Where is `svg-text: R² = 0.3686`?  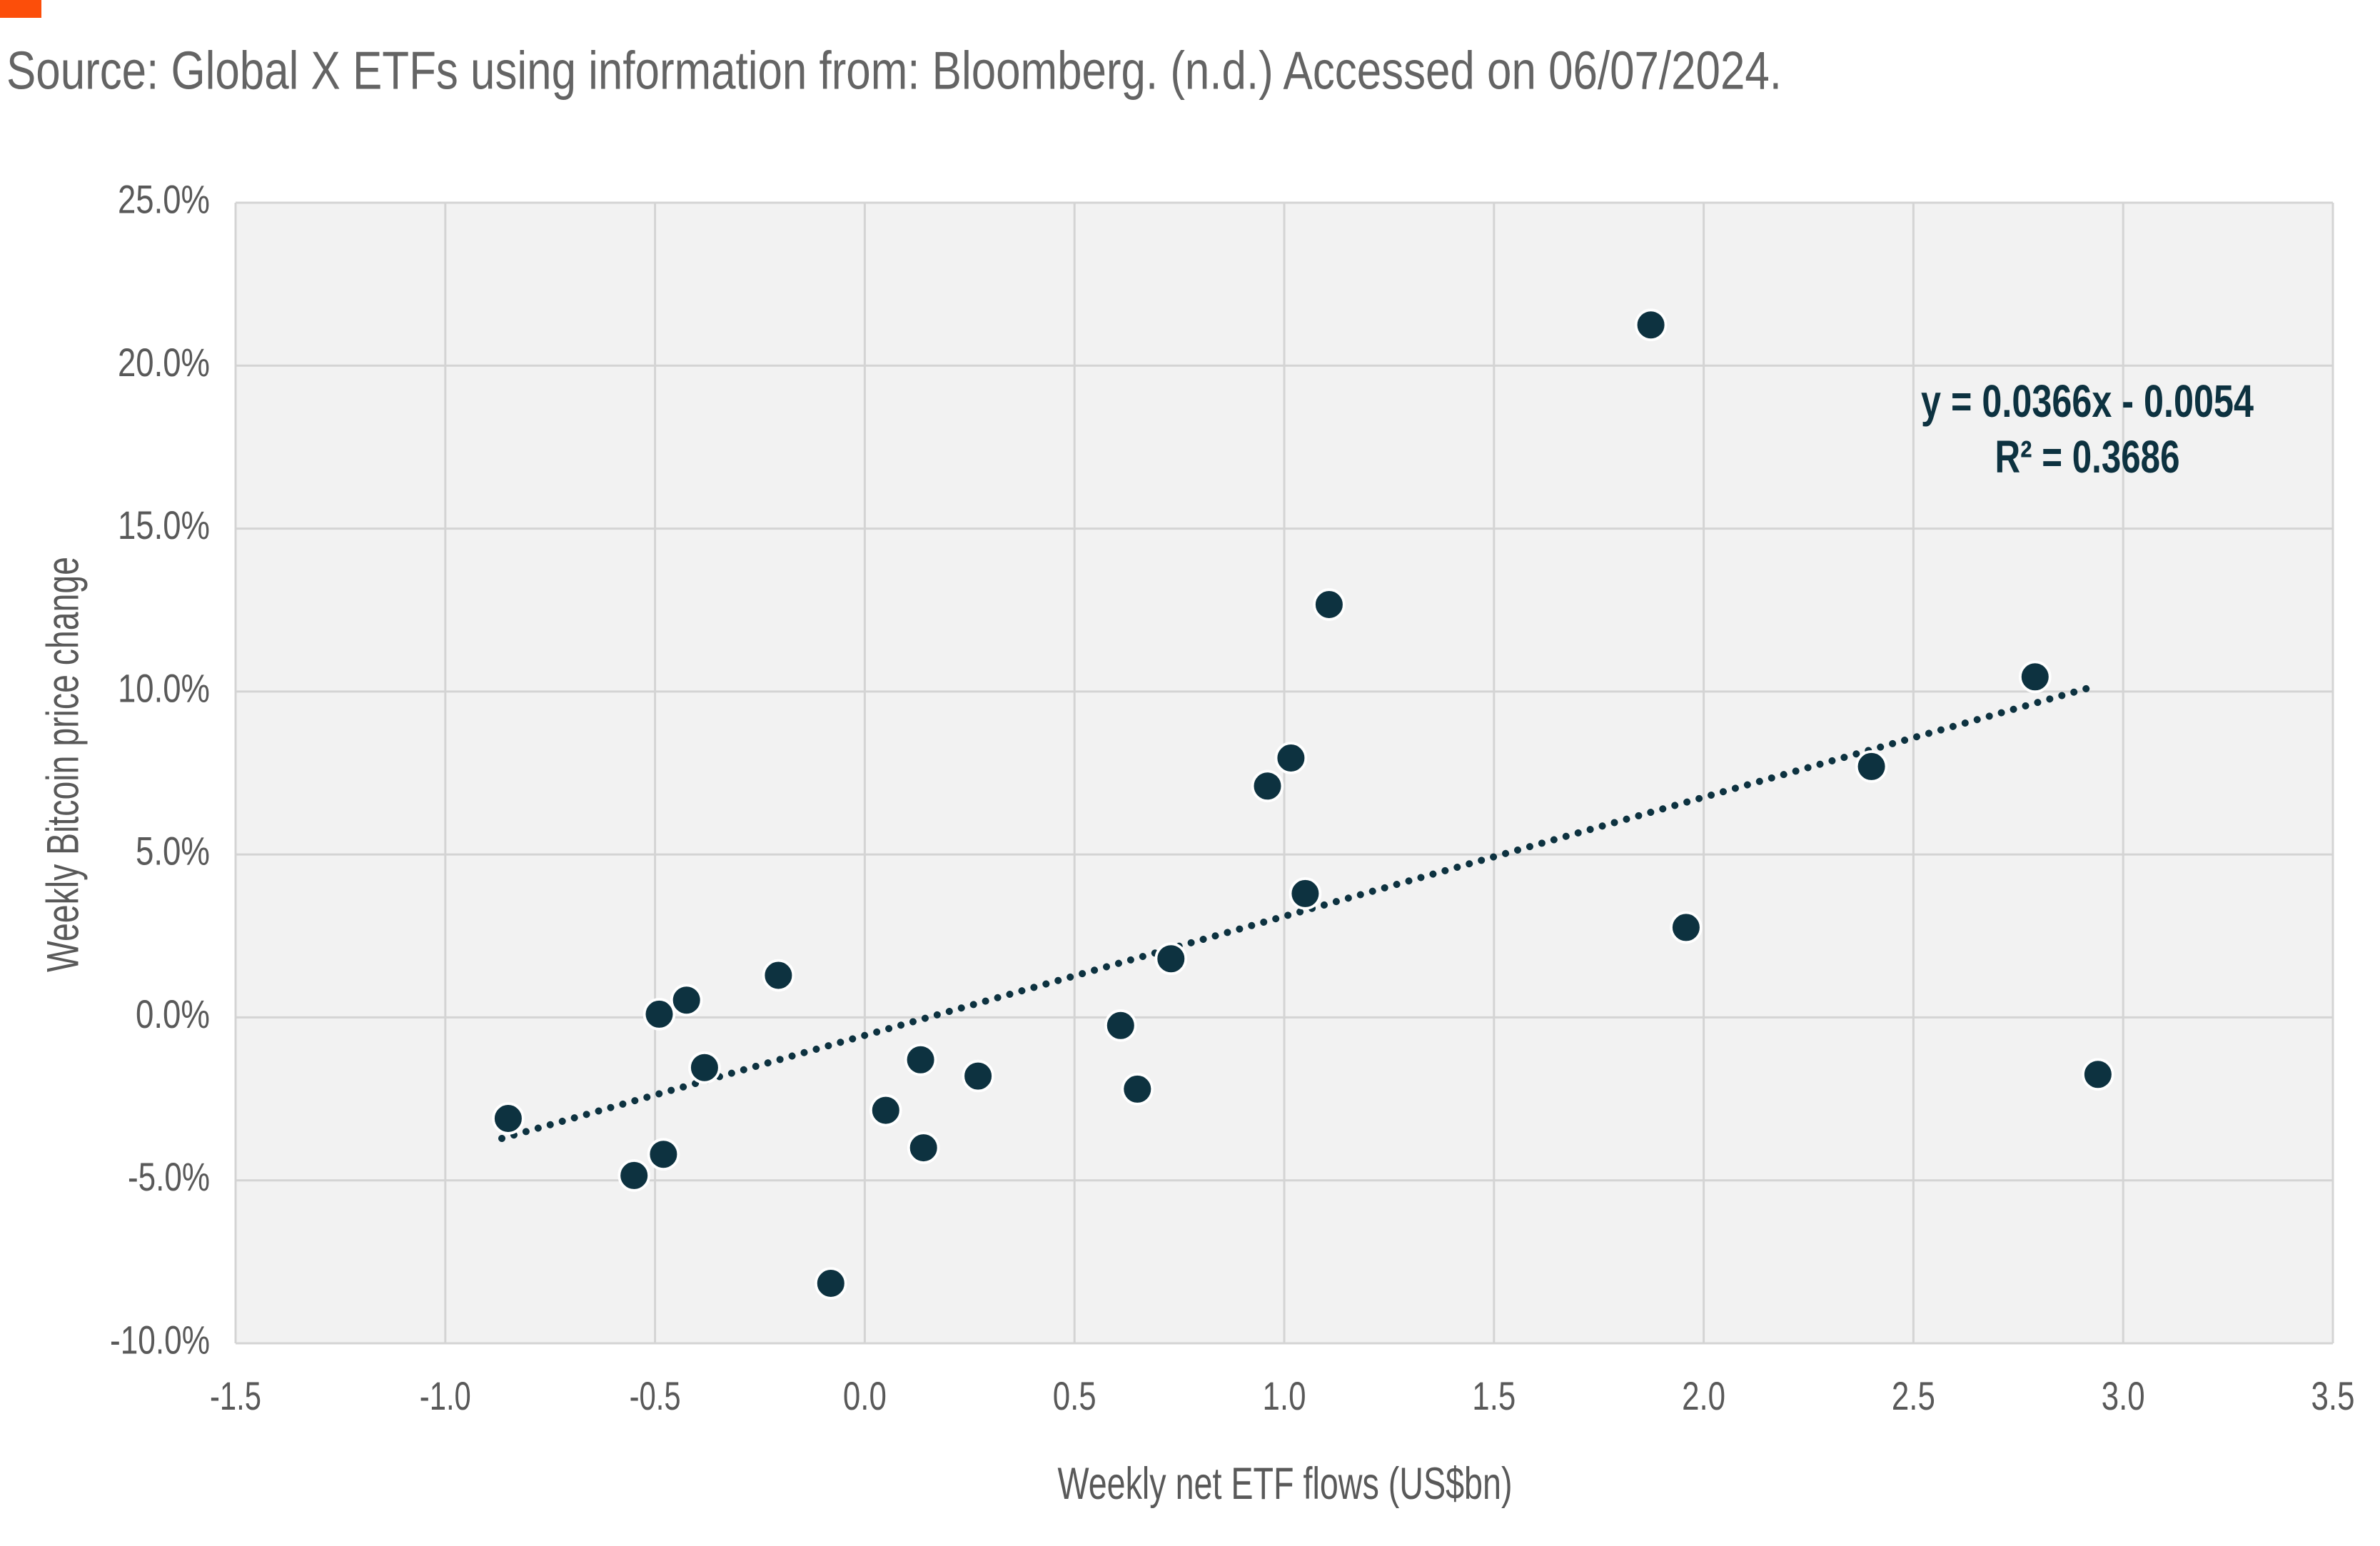 svg-text: R² = 0.3686 is located at coordinates (2087, 457).